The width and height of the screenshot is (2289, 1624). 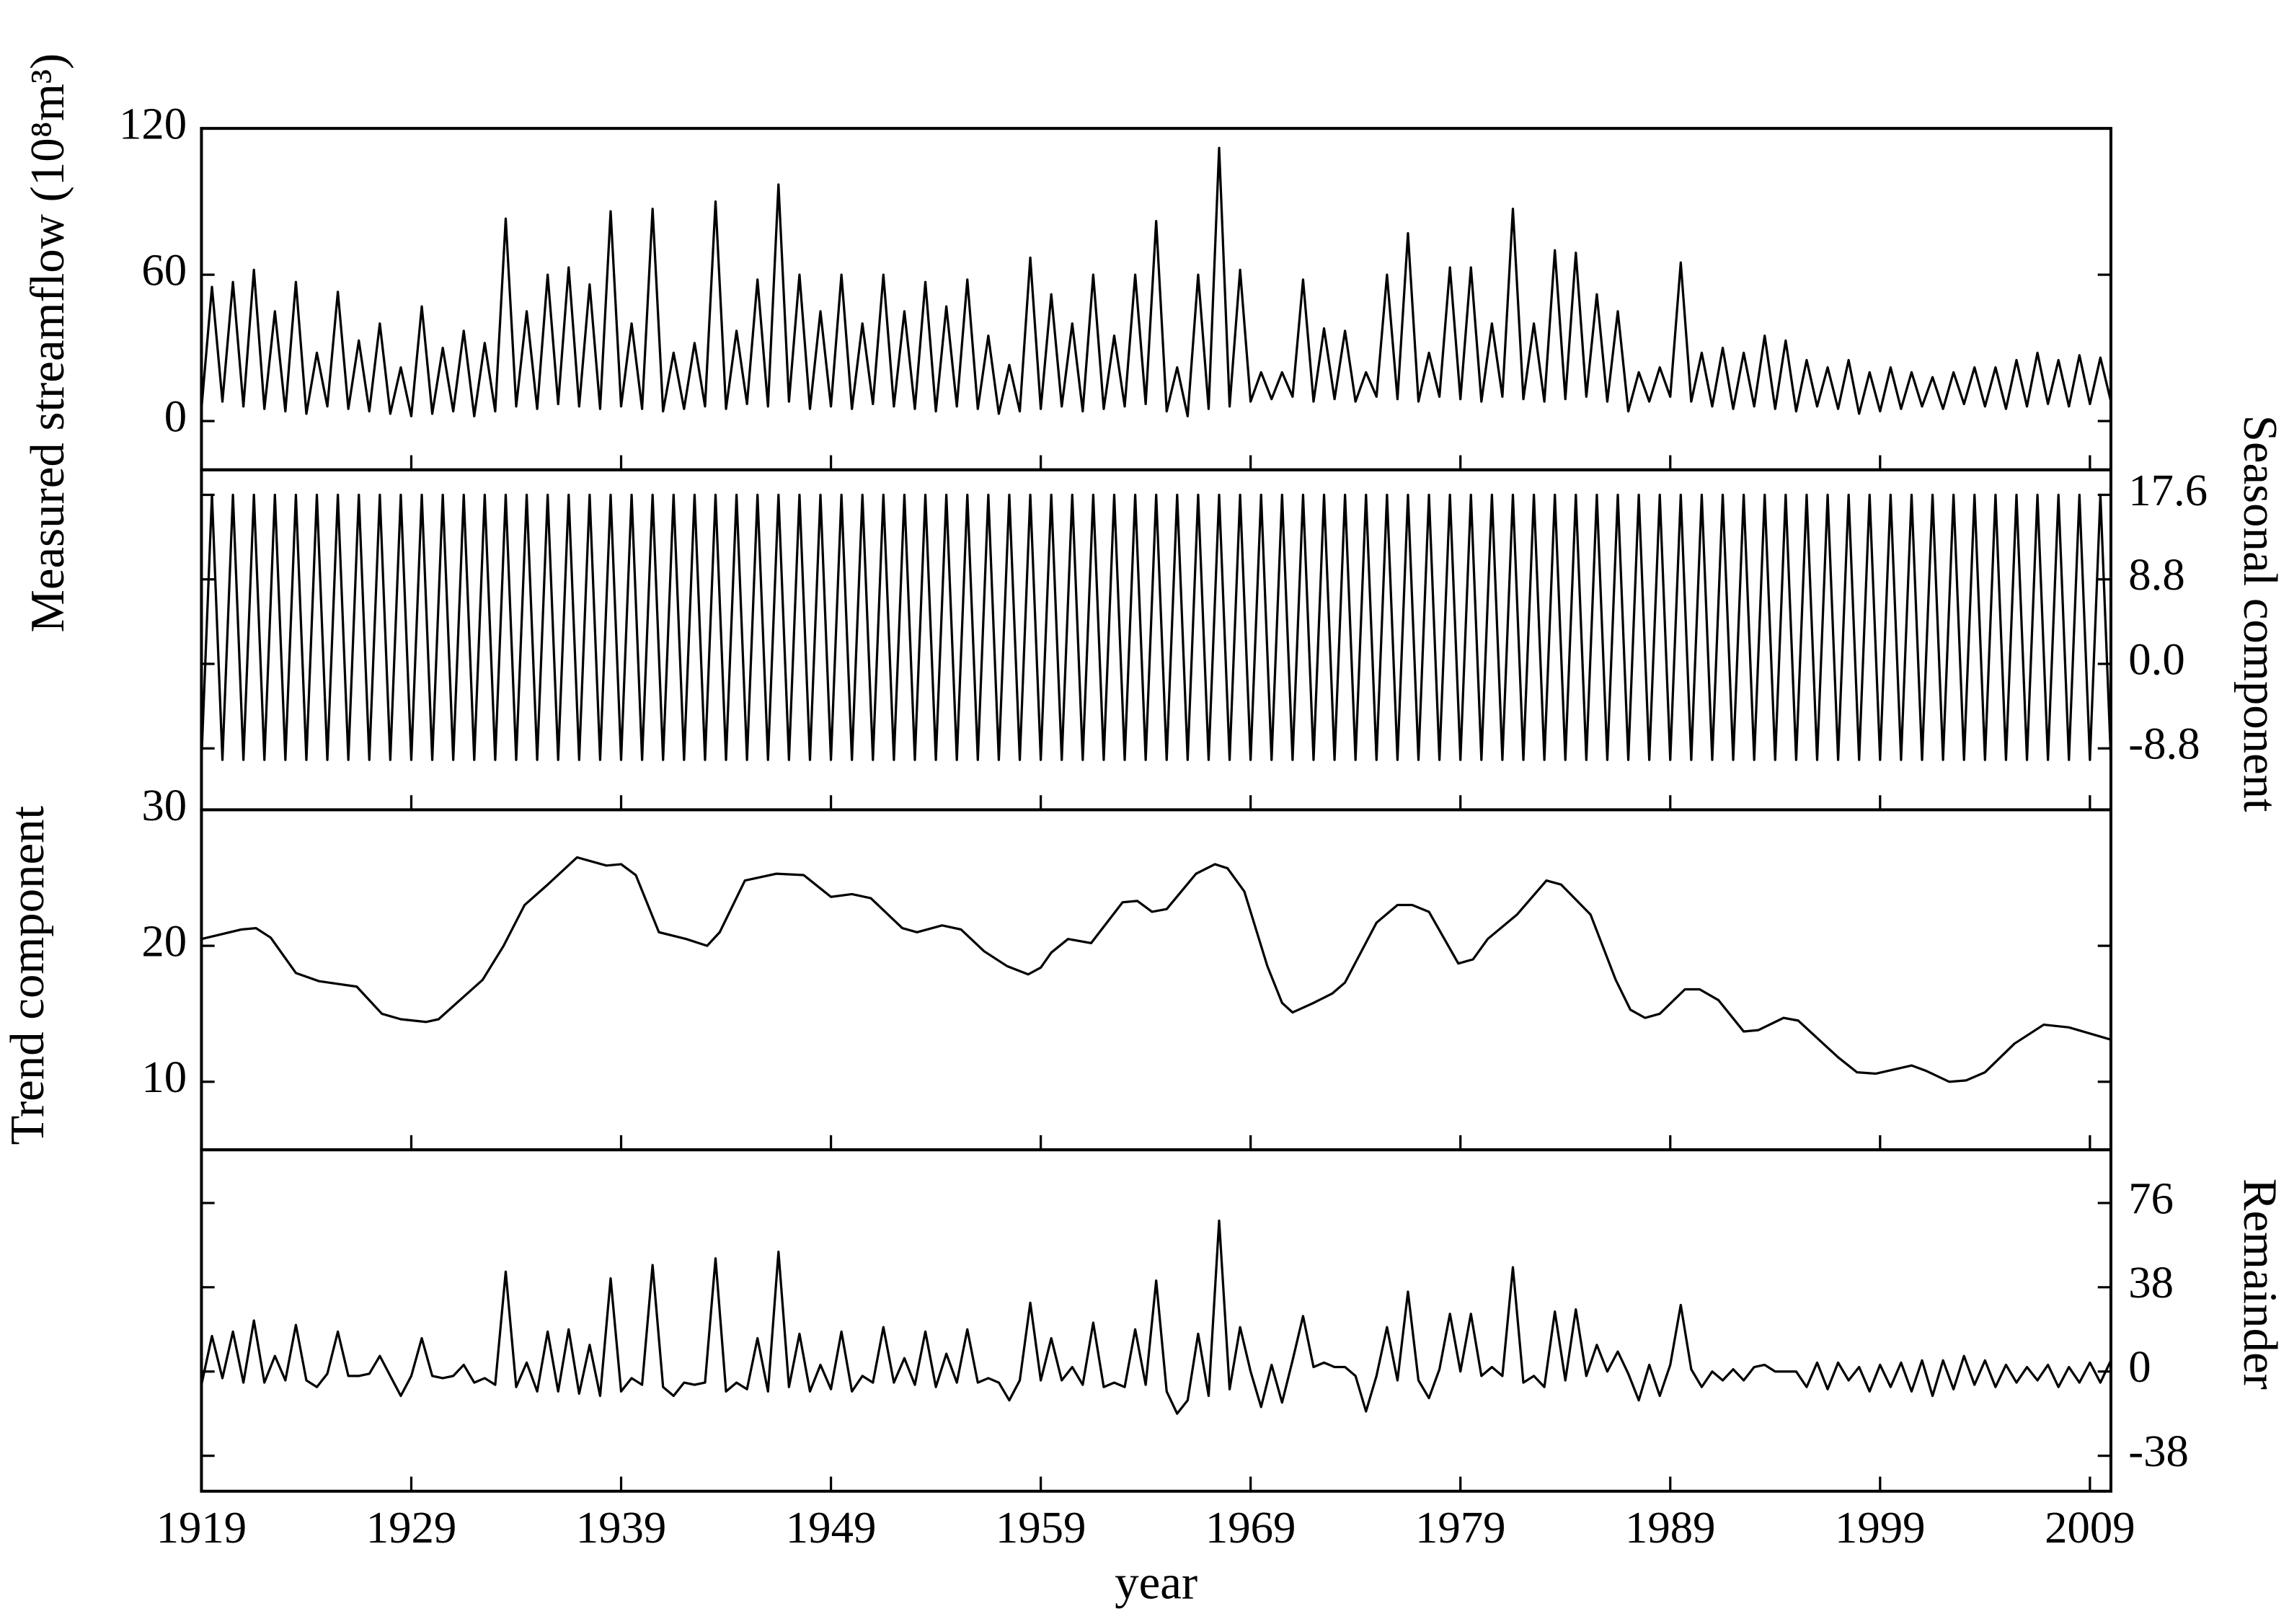 I want to click on y-tick-label: -8.8, so click(x=2164, y=744).